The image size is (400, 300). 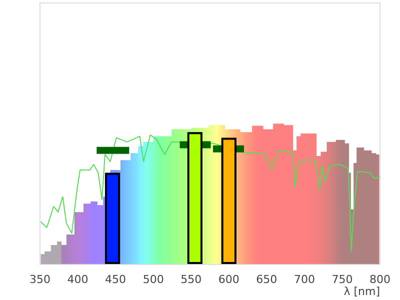 What do you see at coordinates (77, 279) in the screenshot?
I see `x-tick-label: 400` at bounding box center [77, 279].